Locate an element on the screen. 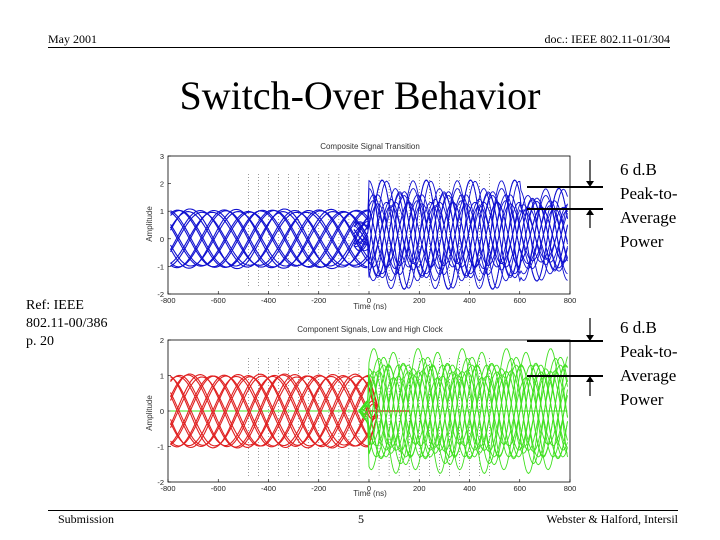 Image resolution: width=720 pixels, height=540 pixels. reference-note: Ref: IEEE 802.11-00/386 p. 20 is located at coordinates (67, 324).